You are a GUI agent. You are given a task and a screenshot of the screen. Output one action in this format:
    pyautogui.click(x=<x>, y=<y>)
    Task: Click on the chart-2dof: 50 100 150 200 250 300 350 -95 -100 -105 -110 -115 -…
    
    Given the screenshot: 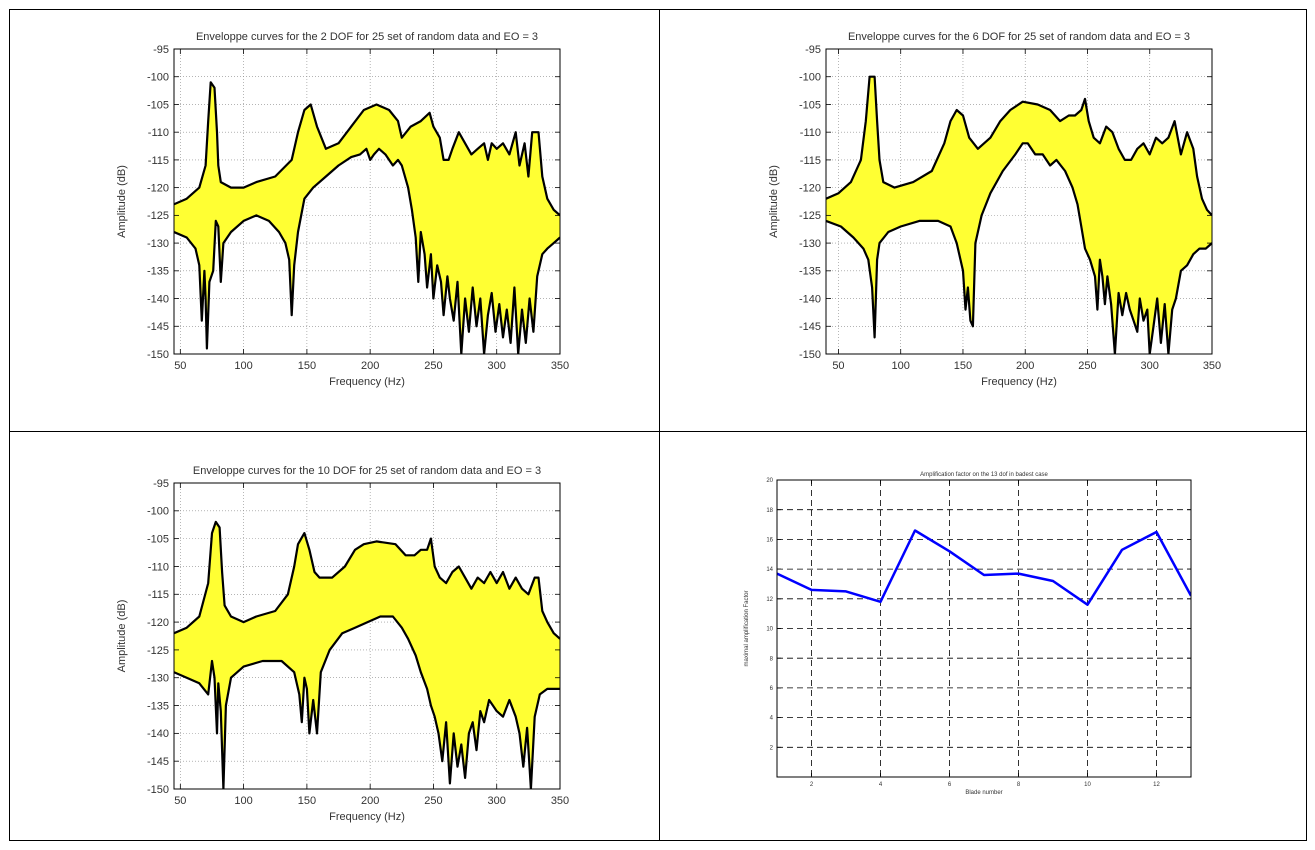 What is the action you would take?
    pyautogui.click(x=342, y=209)
    